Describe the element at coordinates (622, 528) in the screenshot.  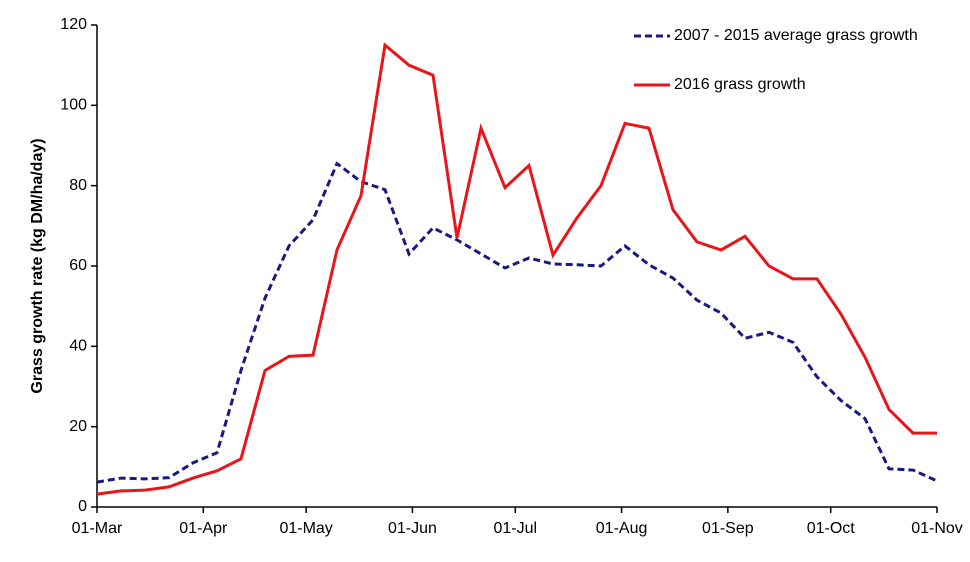
I see `x-tick-label: 01-Aug` at that location.